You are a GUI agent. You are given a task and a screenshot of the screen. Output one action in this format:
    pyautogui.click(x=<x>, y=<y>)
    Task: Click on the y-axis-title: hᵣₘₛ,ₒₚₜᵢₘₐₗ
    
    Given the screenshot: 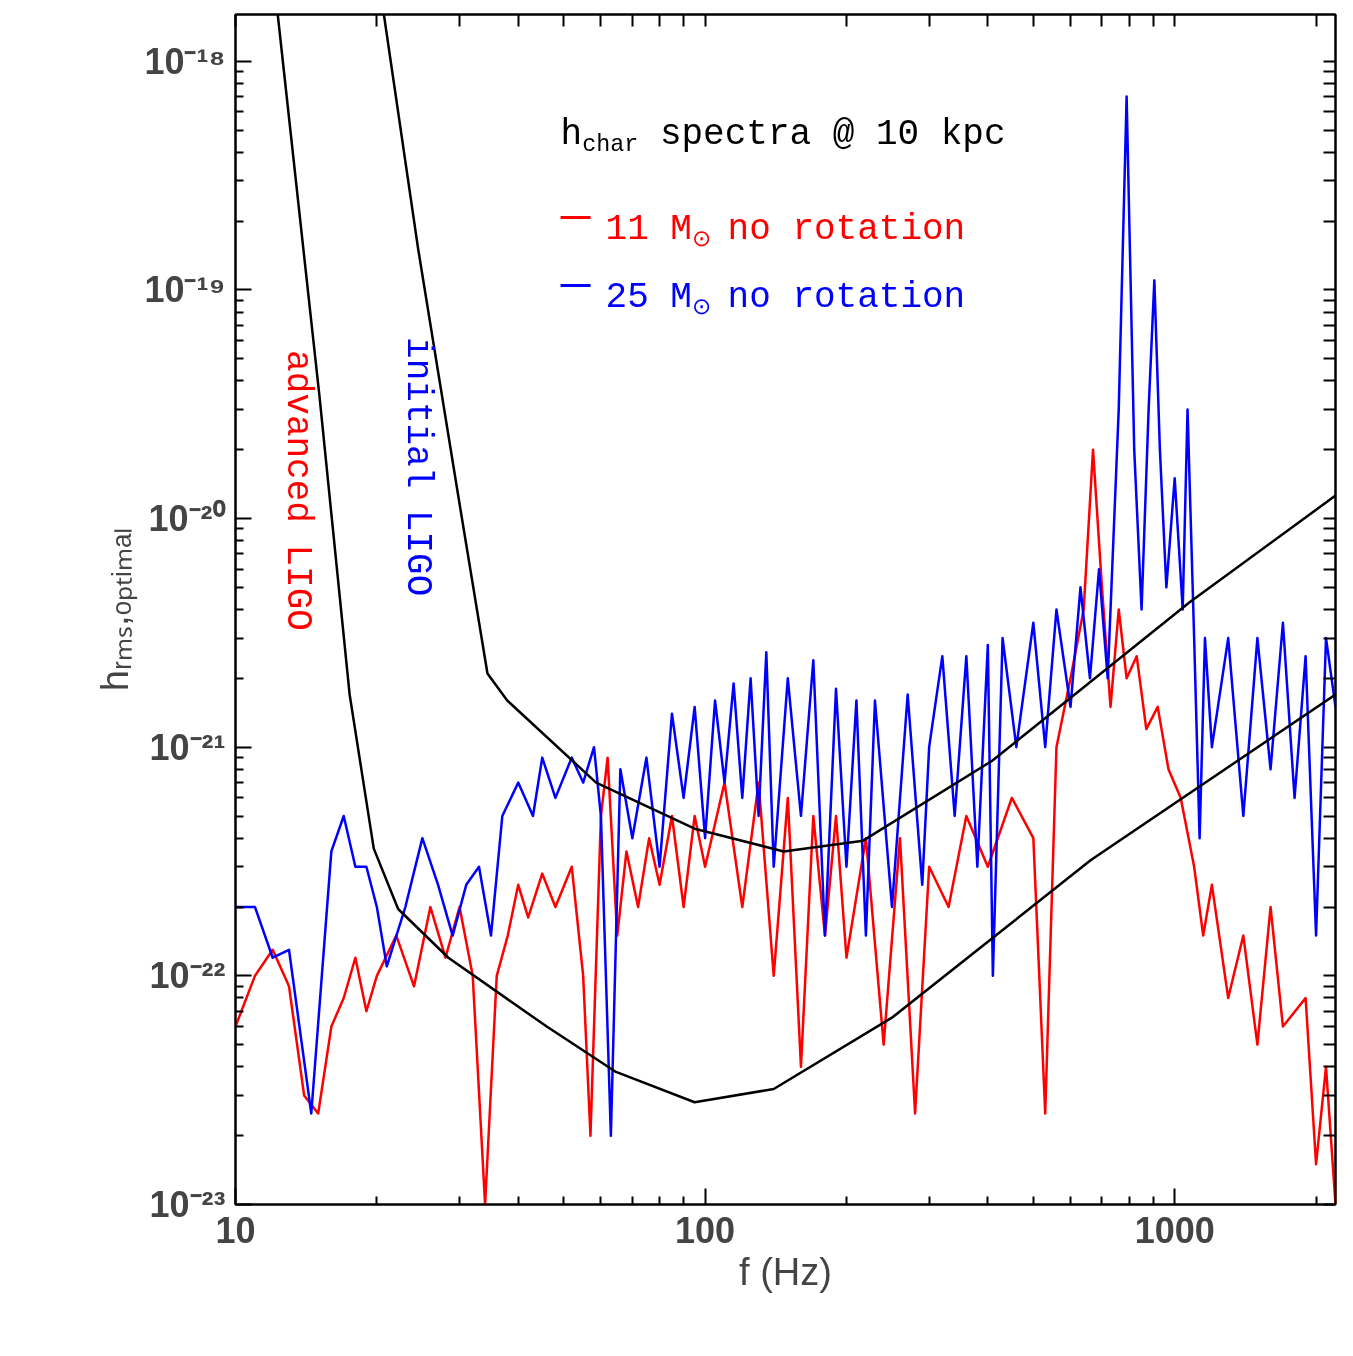 What is the action you would take?
    pyautogui.click(x=116, y=609)
    